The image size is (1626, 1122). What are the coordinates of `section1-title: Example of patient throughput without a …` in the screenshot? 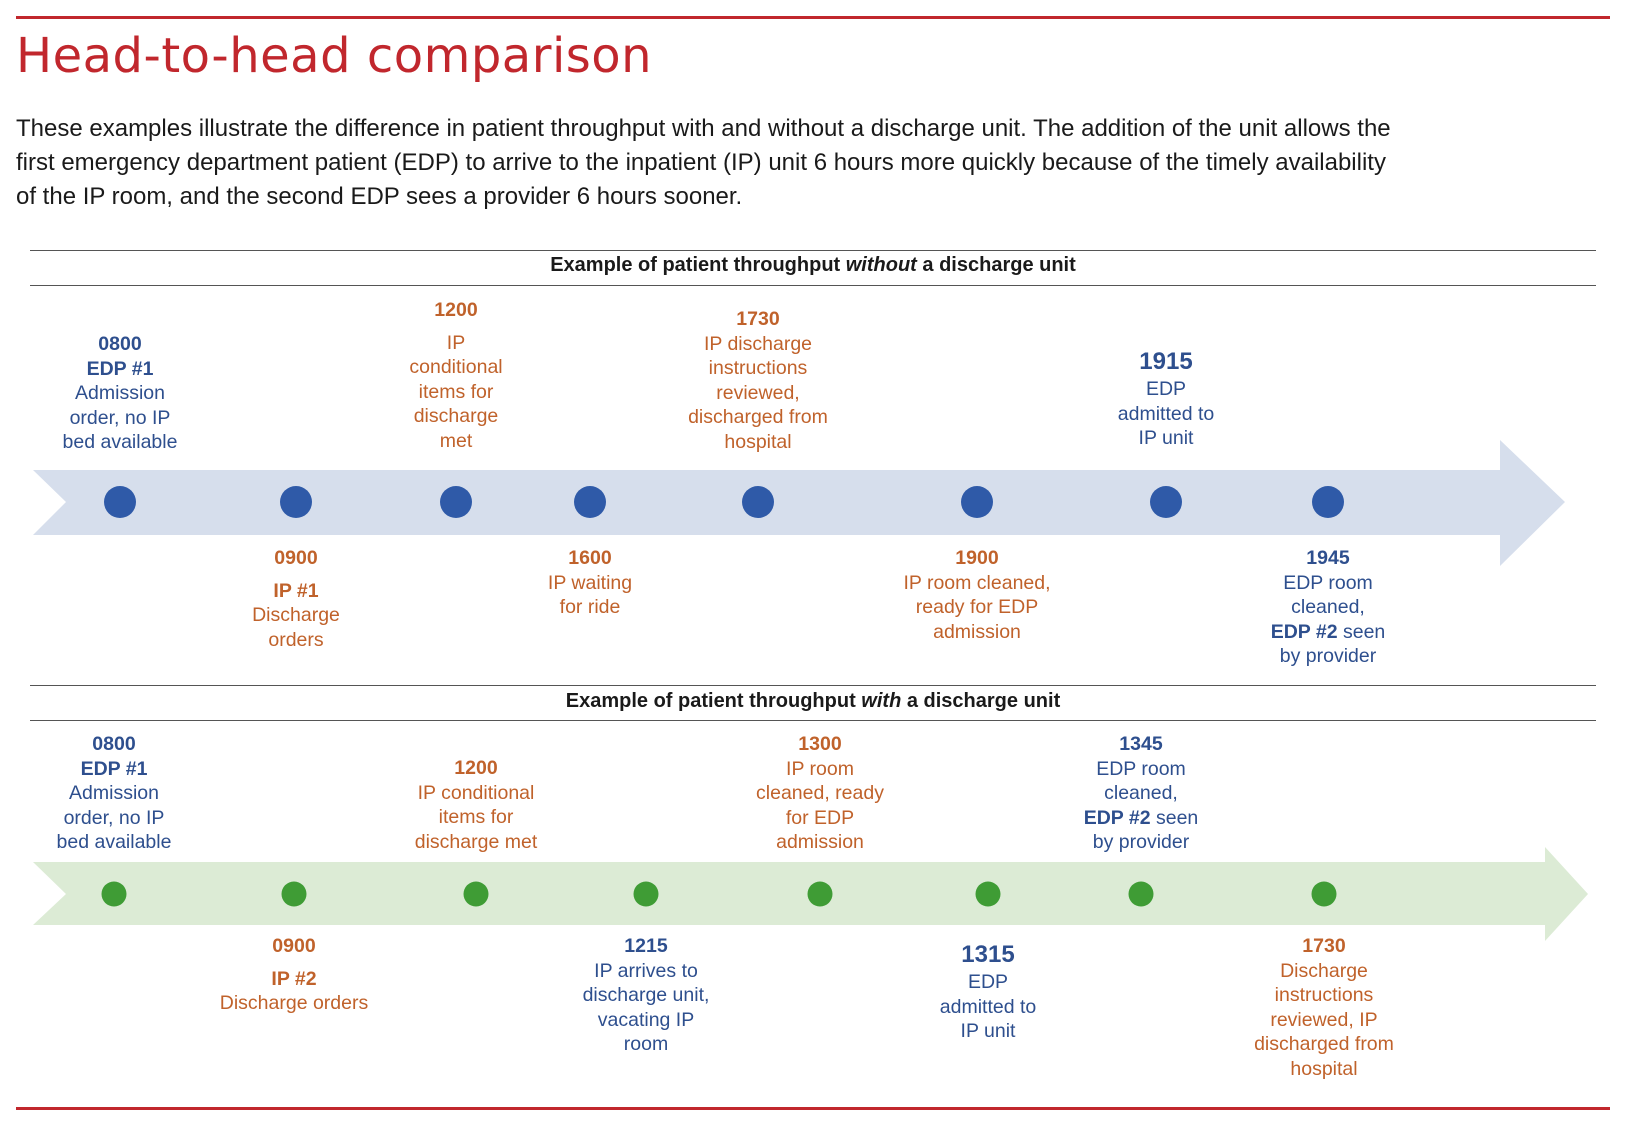 It's located at (813, 265).